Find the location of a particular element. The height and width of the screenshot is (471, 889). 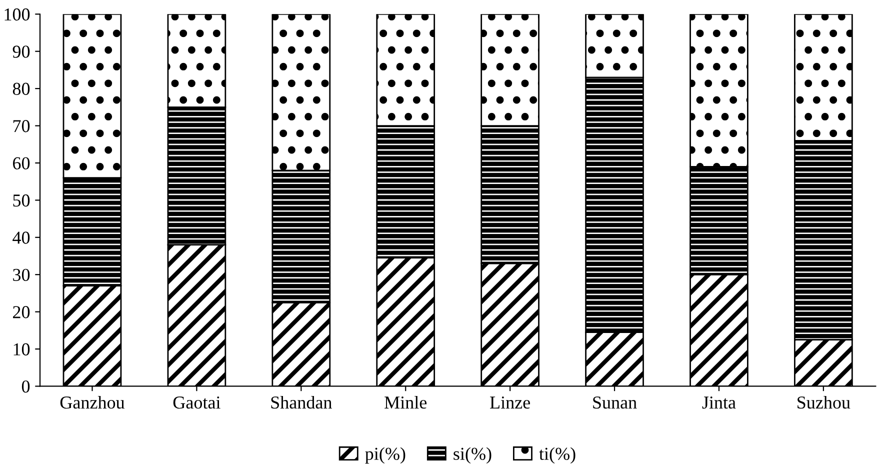

x-tick-label: Gaotai is located at coordinates (196, 402).